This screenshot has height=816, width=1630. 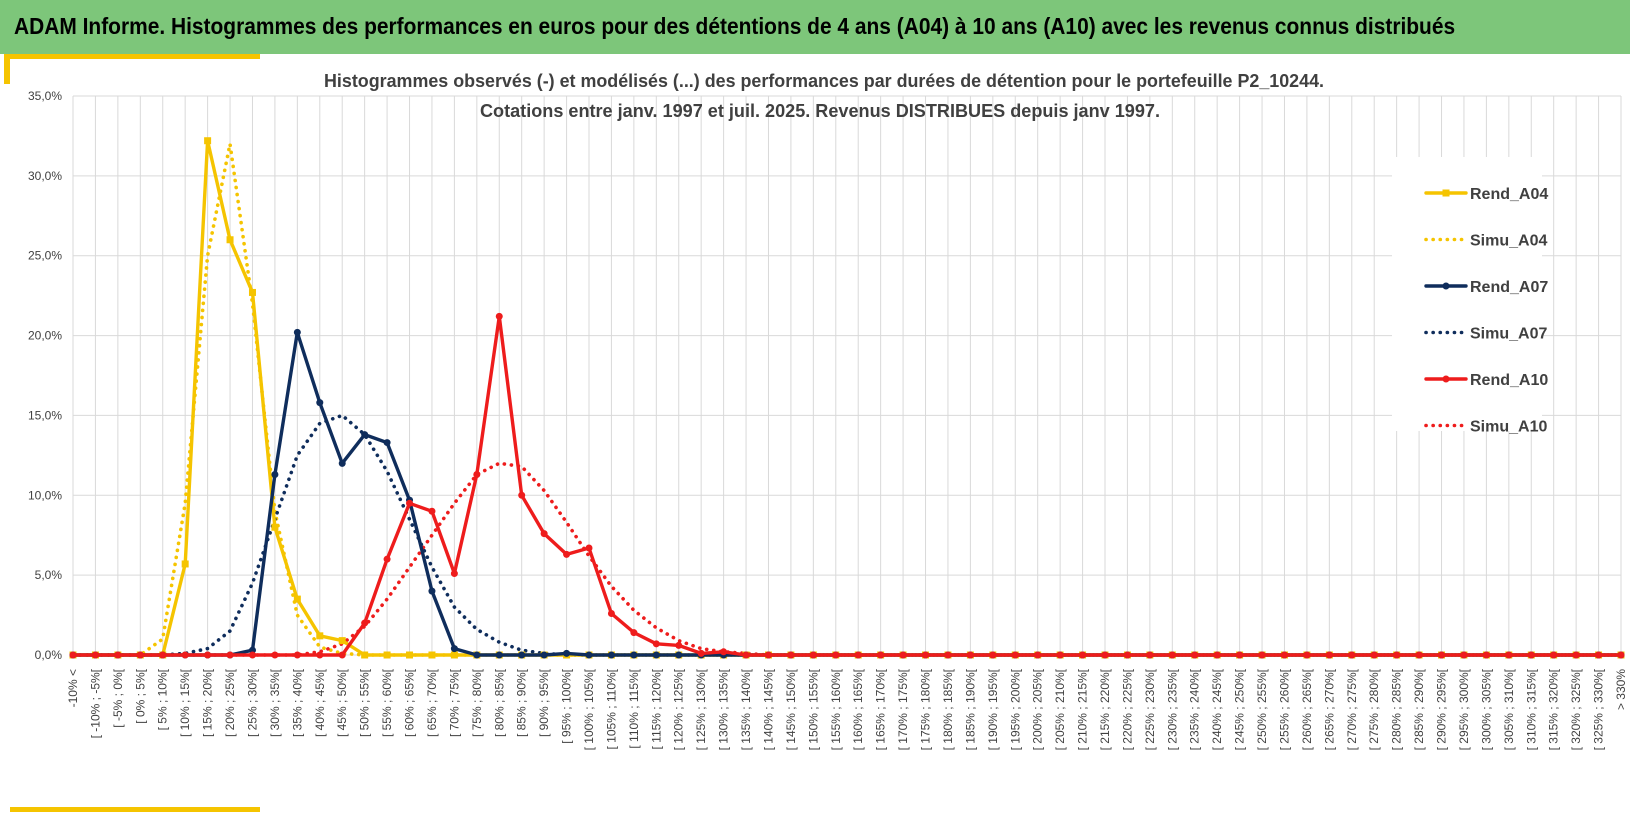 What do you see at coordinates (45, 96) in the screenshot?
I see `y-tick-label: 35,0%` at bounding box center [45, 96].